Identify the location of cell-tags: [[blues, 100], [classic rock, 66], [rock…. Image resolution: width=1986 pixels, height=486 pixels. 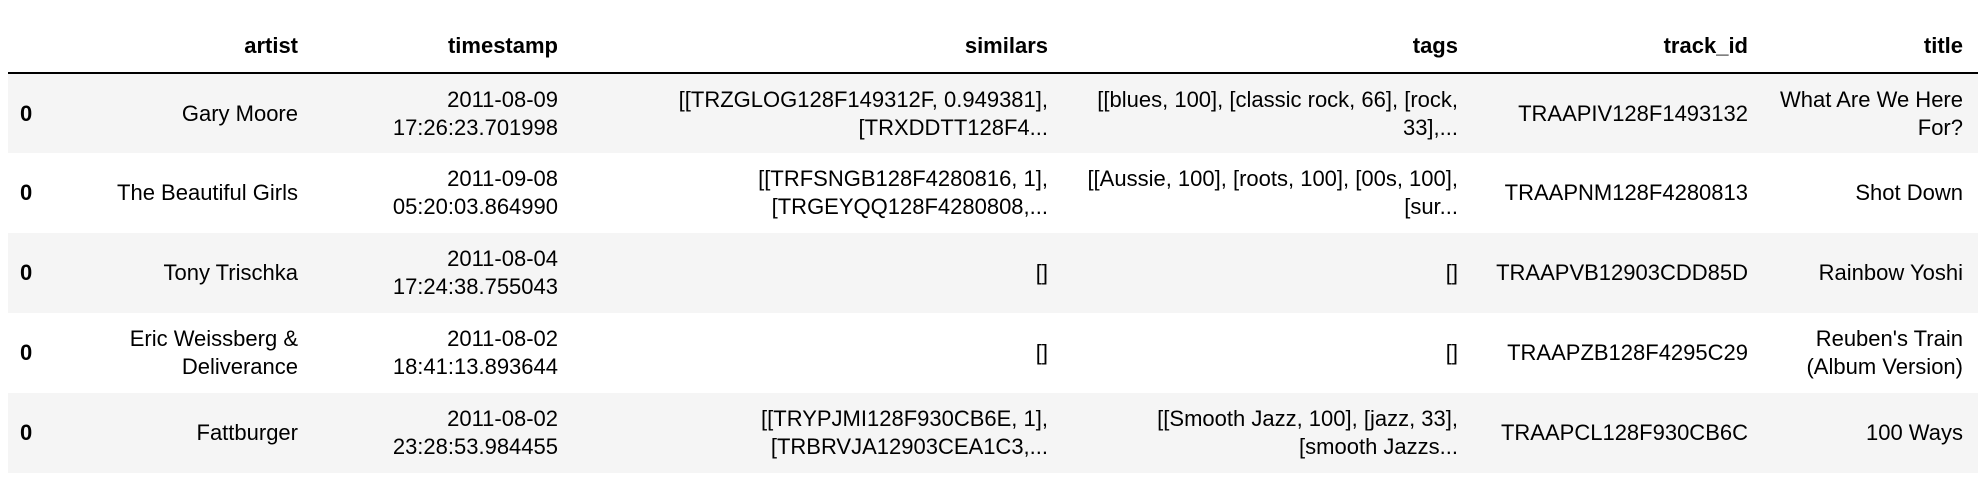
(1277, 113).